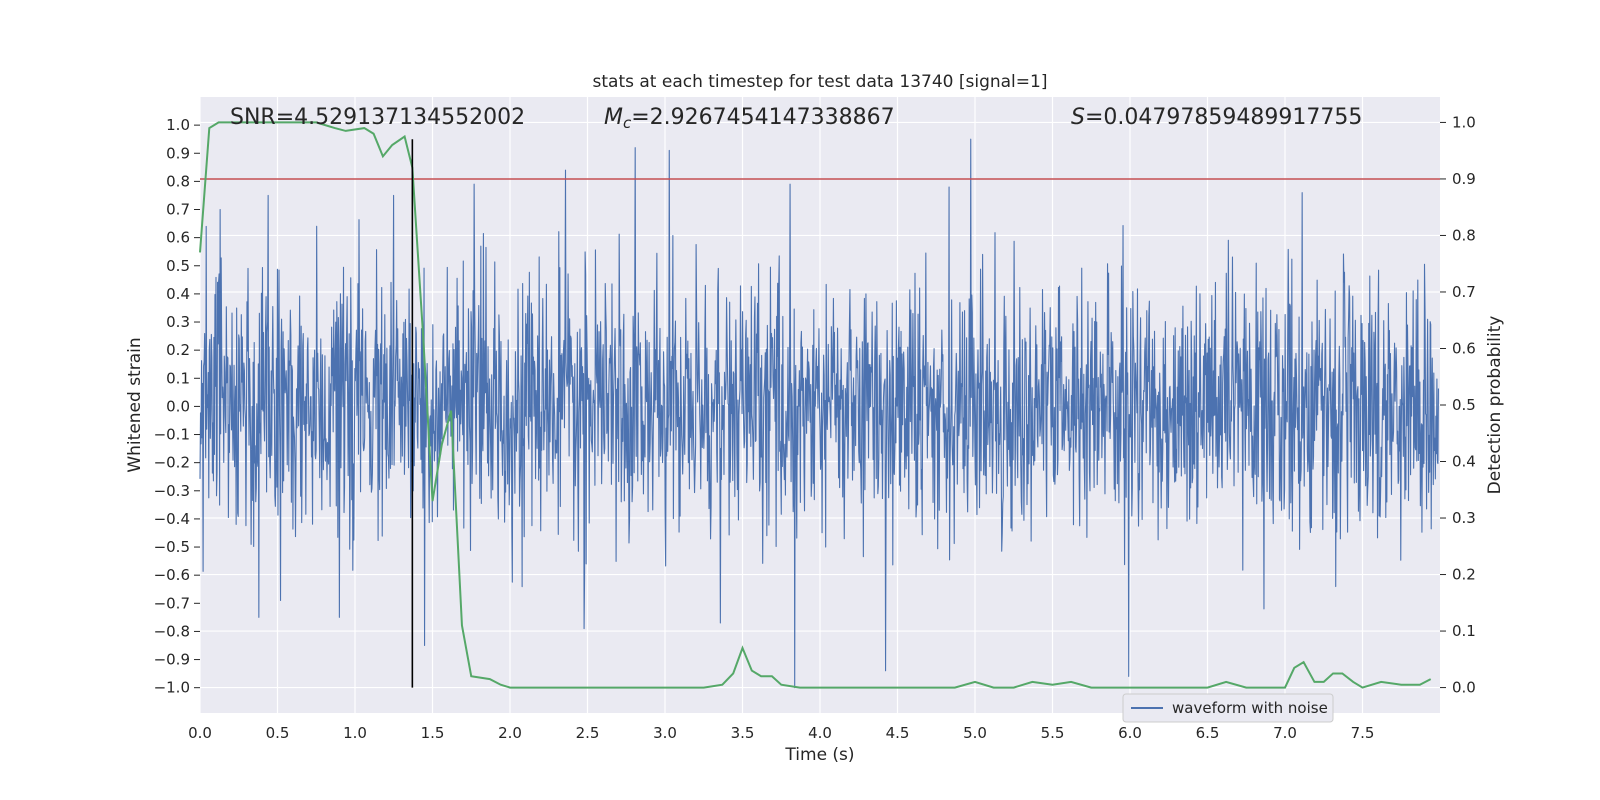 This screenshot has height=800, width=1600. Describe the element at coordinates (172, 491) in the screenshot. I see `y-tick-label: −0.3` at that location.